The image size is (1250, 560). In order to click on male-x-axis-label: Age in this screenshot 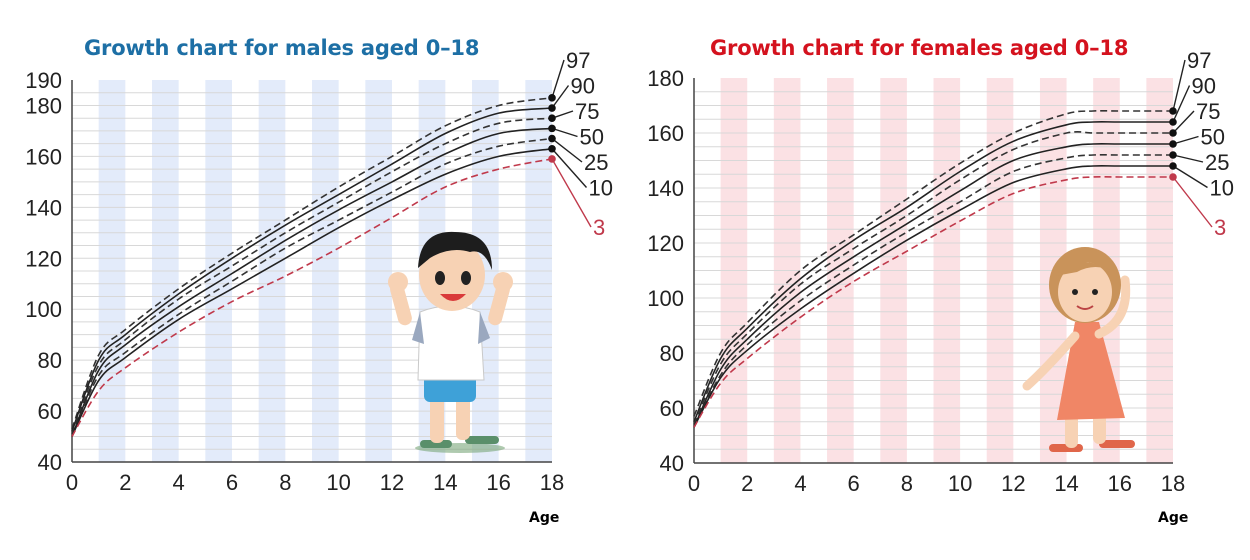, I will do `click(544, 518)`.